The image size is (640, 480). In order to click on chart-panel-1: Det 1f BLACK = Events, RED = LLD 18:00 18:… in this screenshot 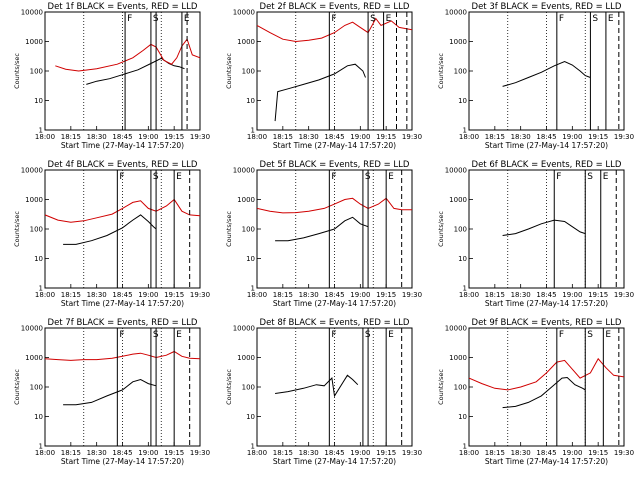, I will do `click(111, 76)`.